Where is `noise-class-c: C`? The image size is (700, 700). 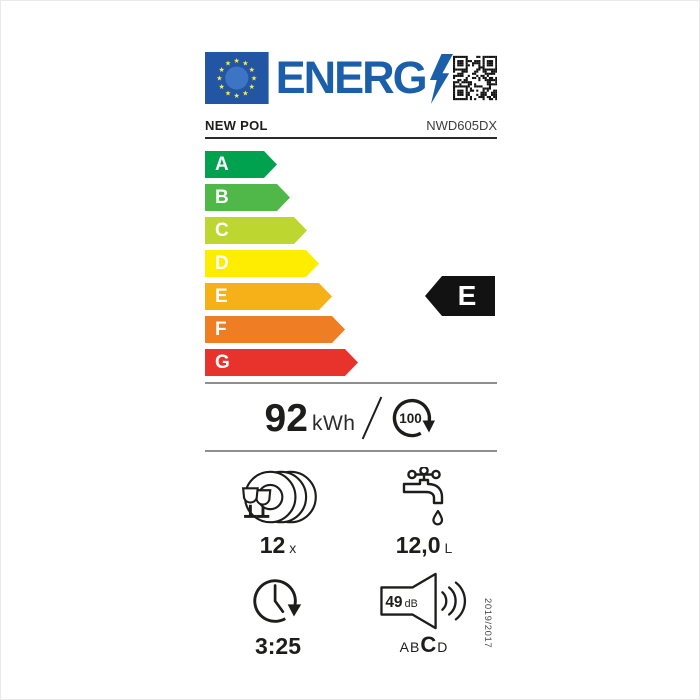 noise-class-c: C is located at coordinates (429, 644).